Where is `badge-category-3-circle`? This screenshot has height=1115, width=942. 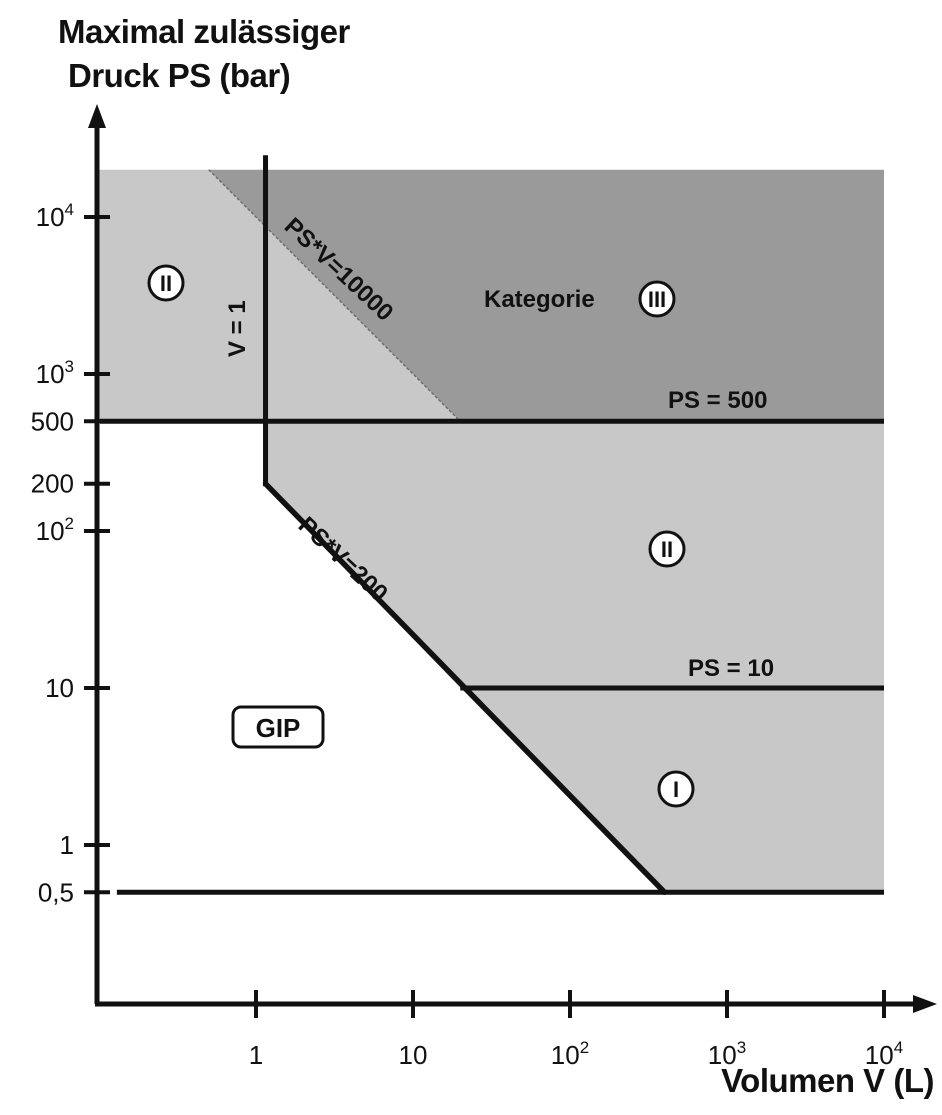 badge-category-3-circle is located at coordinates (657, 299).